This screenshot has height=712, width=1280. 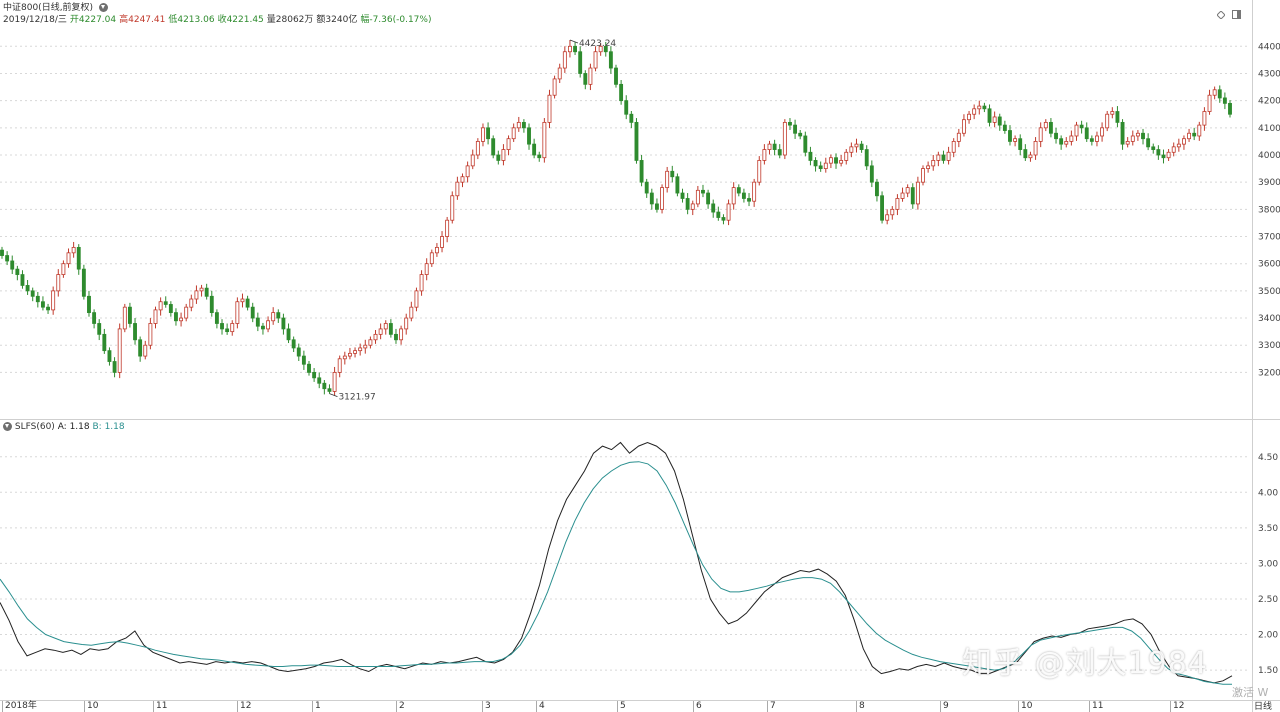 I want to click on ohlc-info-3: 低4213.06, so click(x=191, y=20).